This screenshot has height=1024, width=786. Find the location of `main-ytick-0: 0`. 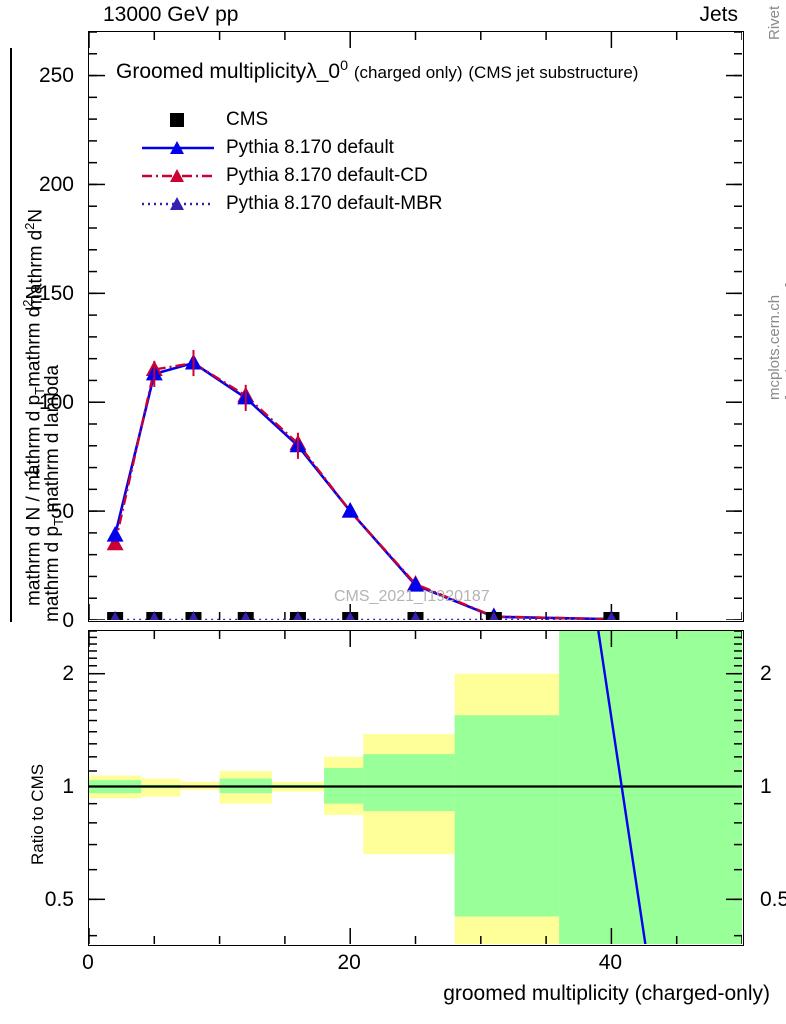

main-ytick-0: 0 is located at coordinates (68, 620).